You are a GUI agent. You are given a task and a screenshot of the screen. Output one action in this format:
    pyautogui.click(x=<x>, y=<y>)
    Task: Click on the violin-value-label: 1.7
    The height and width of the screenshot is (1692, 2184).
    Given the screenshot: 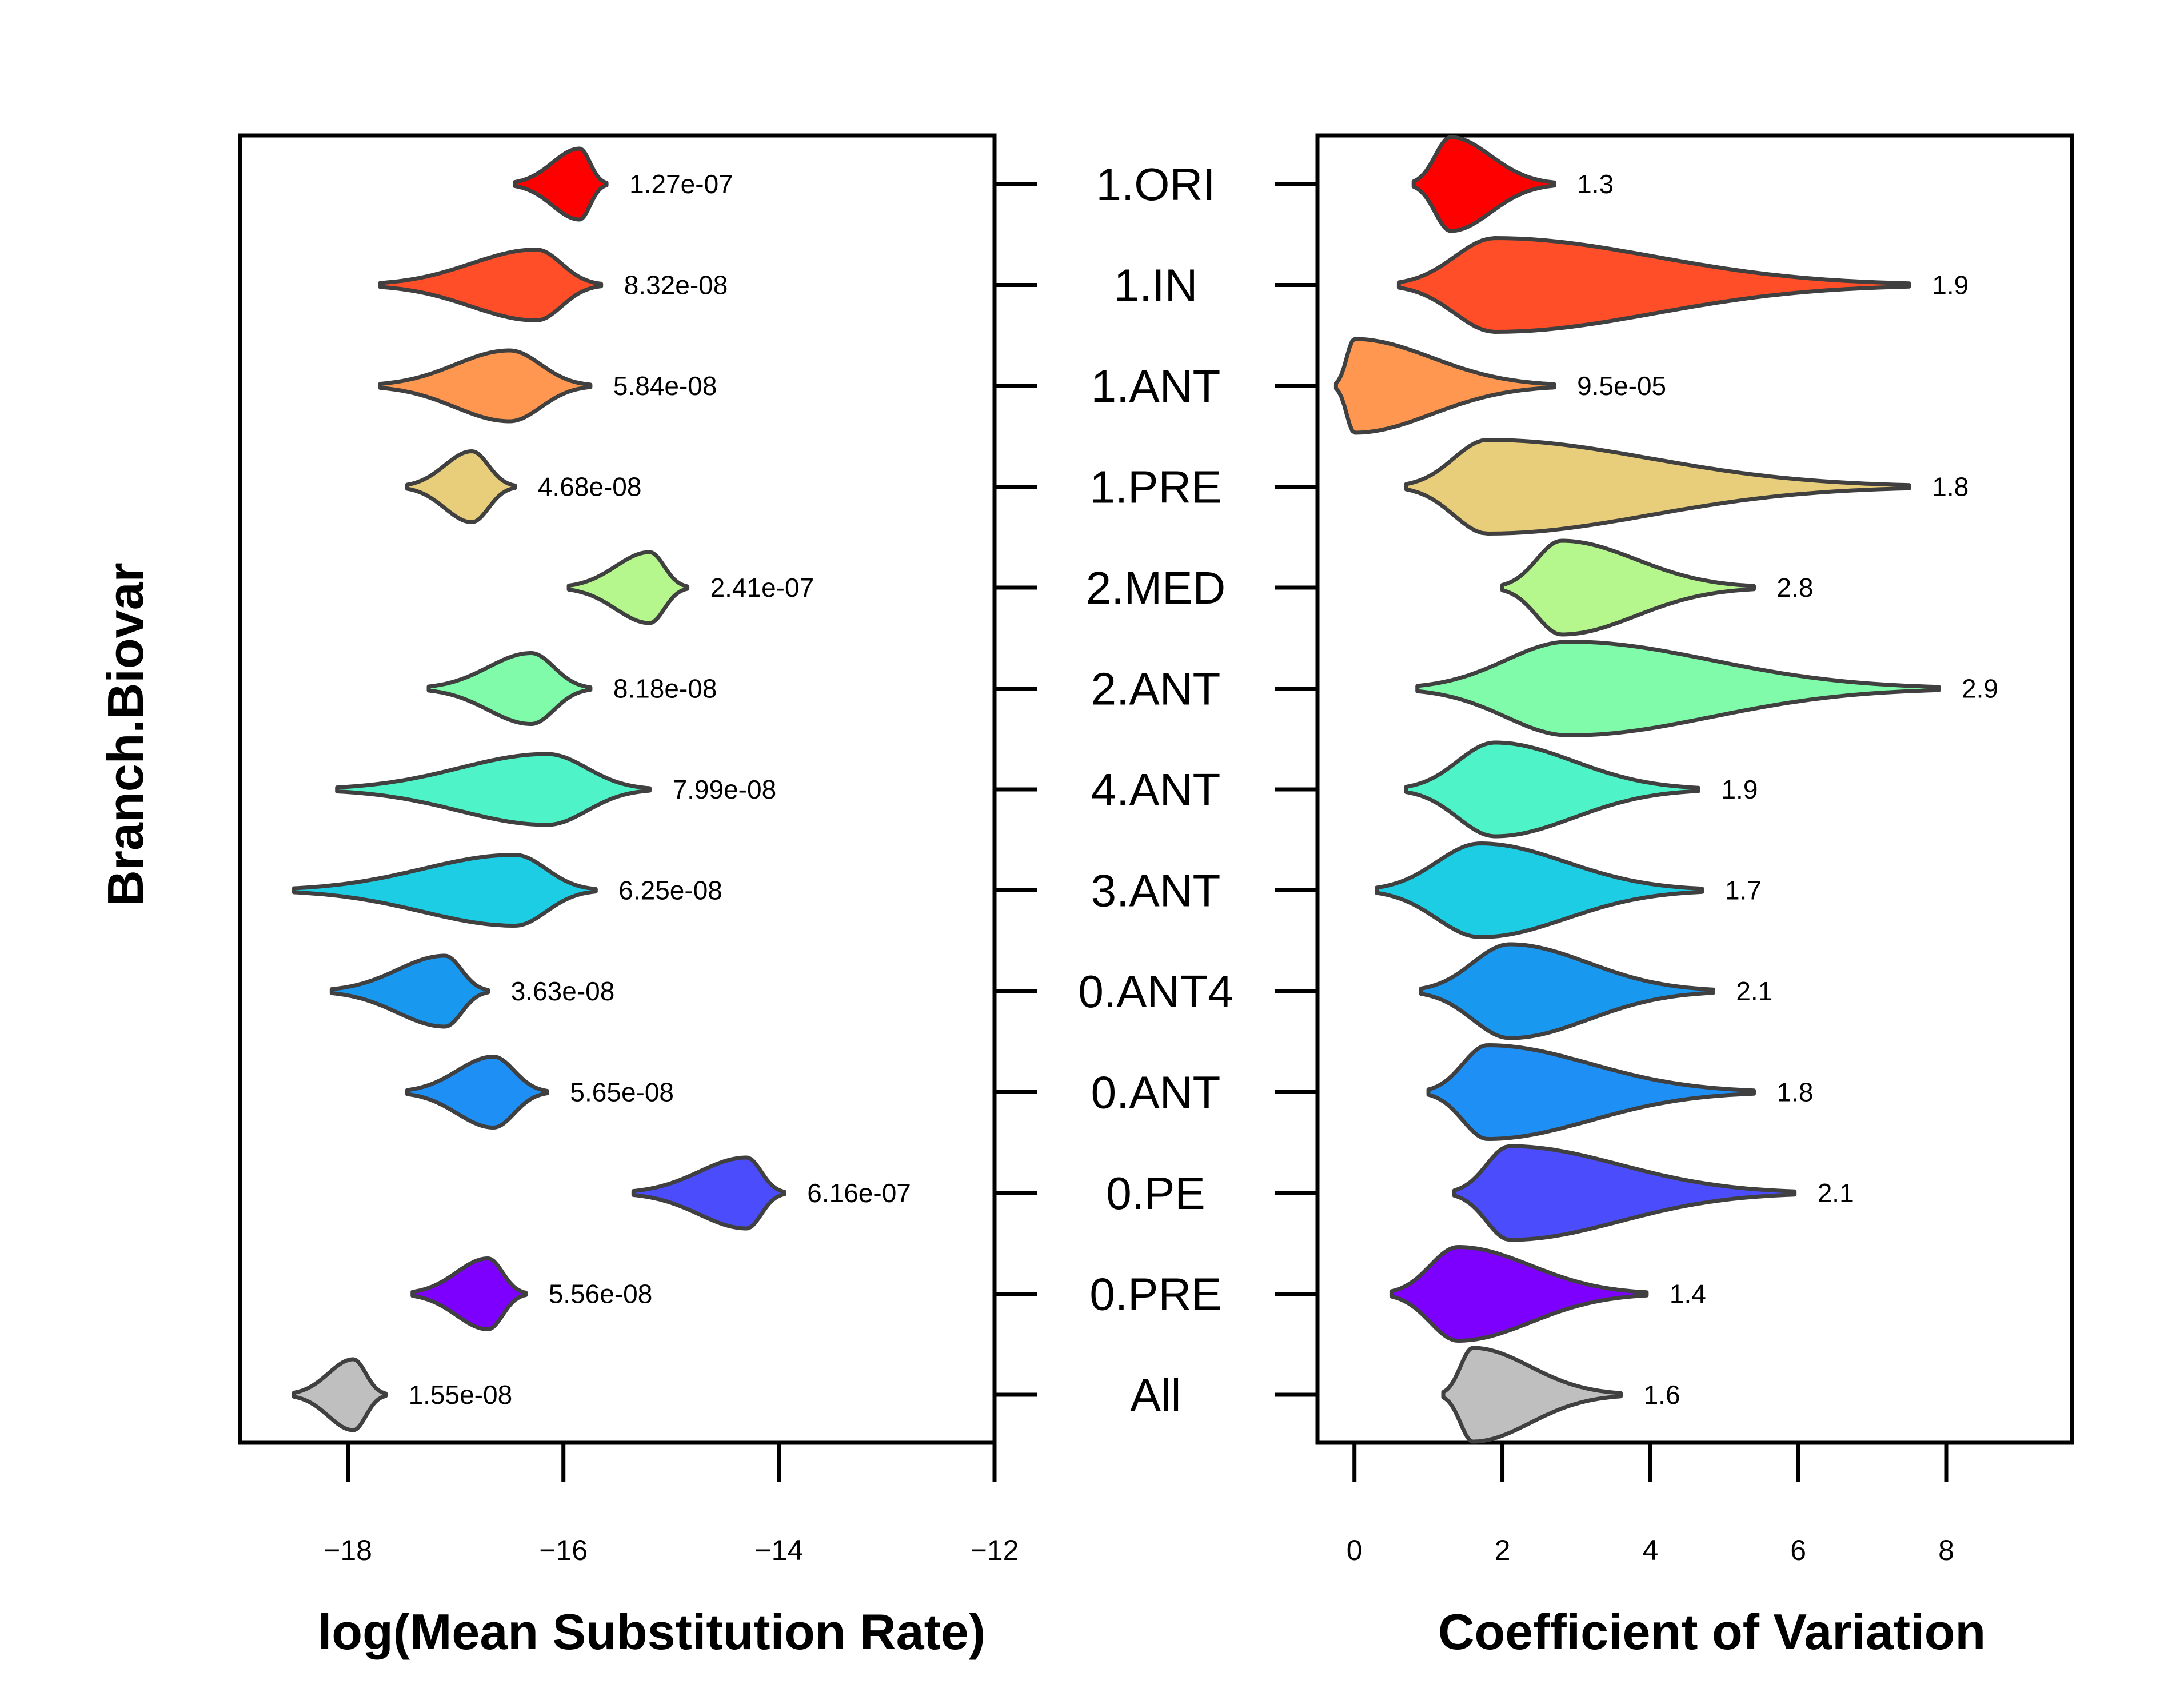 What is the action you would take?
    pyautogui.click(x=1743, y=891)
    